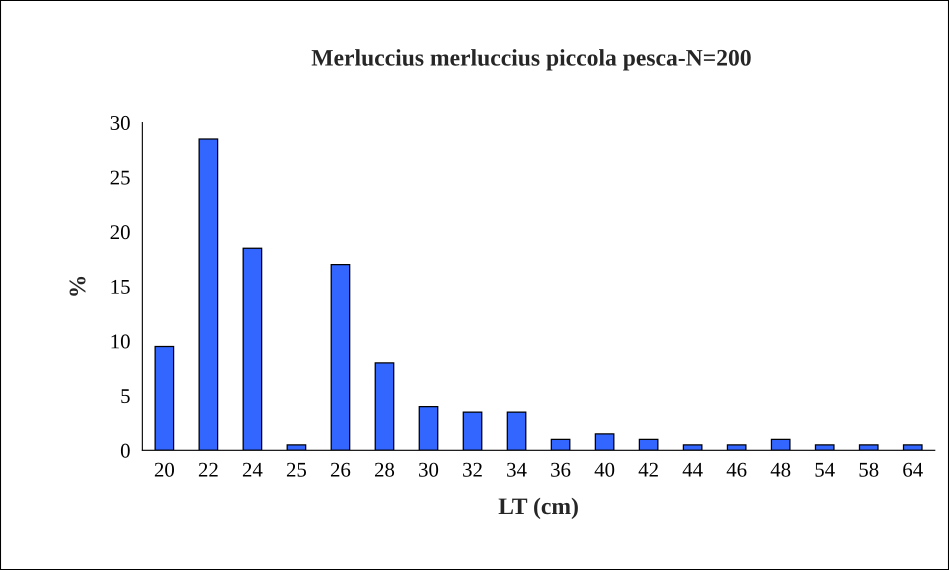 The image size is (949, 570). What do you see at coordinates (560, 469) in the screenshot?
I see `x-tick-label: 36` at bounding box center [560, 469].